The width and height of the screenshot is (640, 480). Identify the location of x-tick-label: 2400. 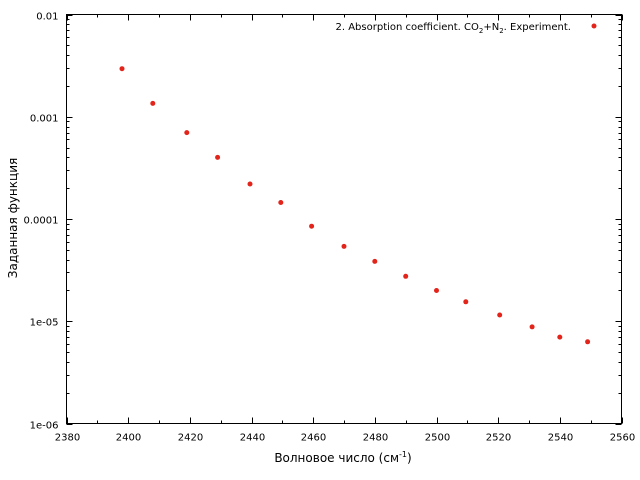
(128, 438).